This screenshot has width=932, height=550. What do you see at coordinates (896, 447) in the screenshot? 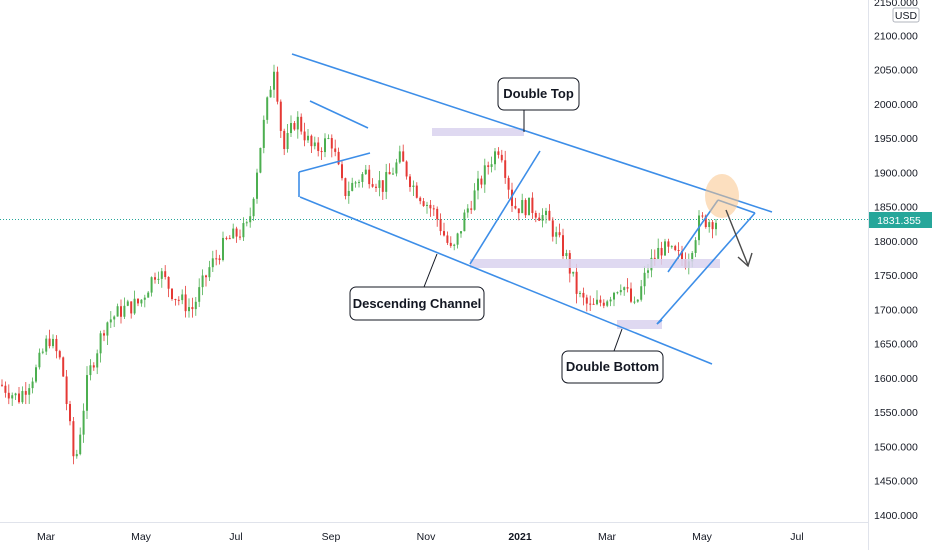
I see `y-tick-label: 1500.000` at bounding box center [896, 447].